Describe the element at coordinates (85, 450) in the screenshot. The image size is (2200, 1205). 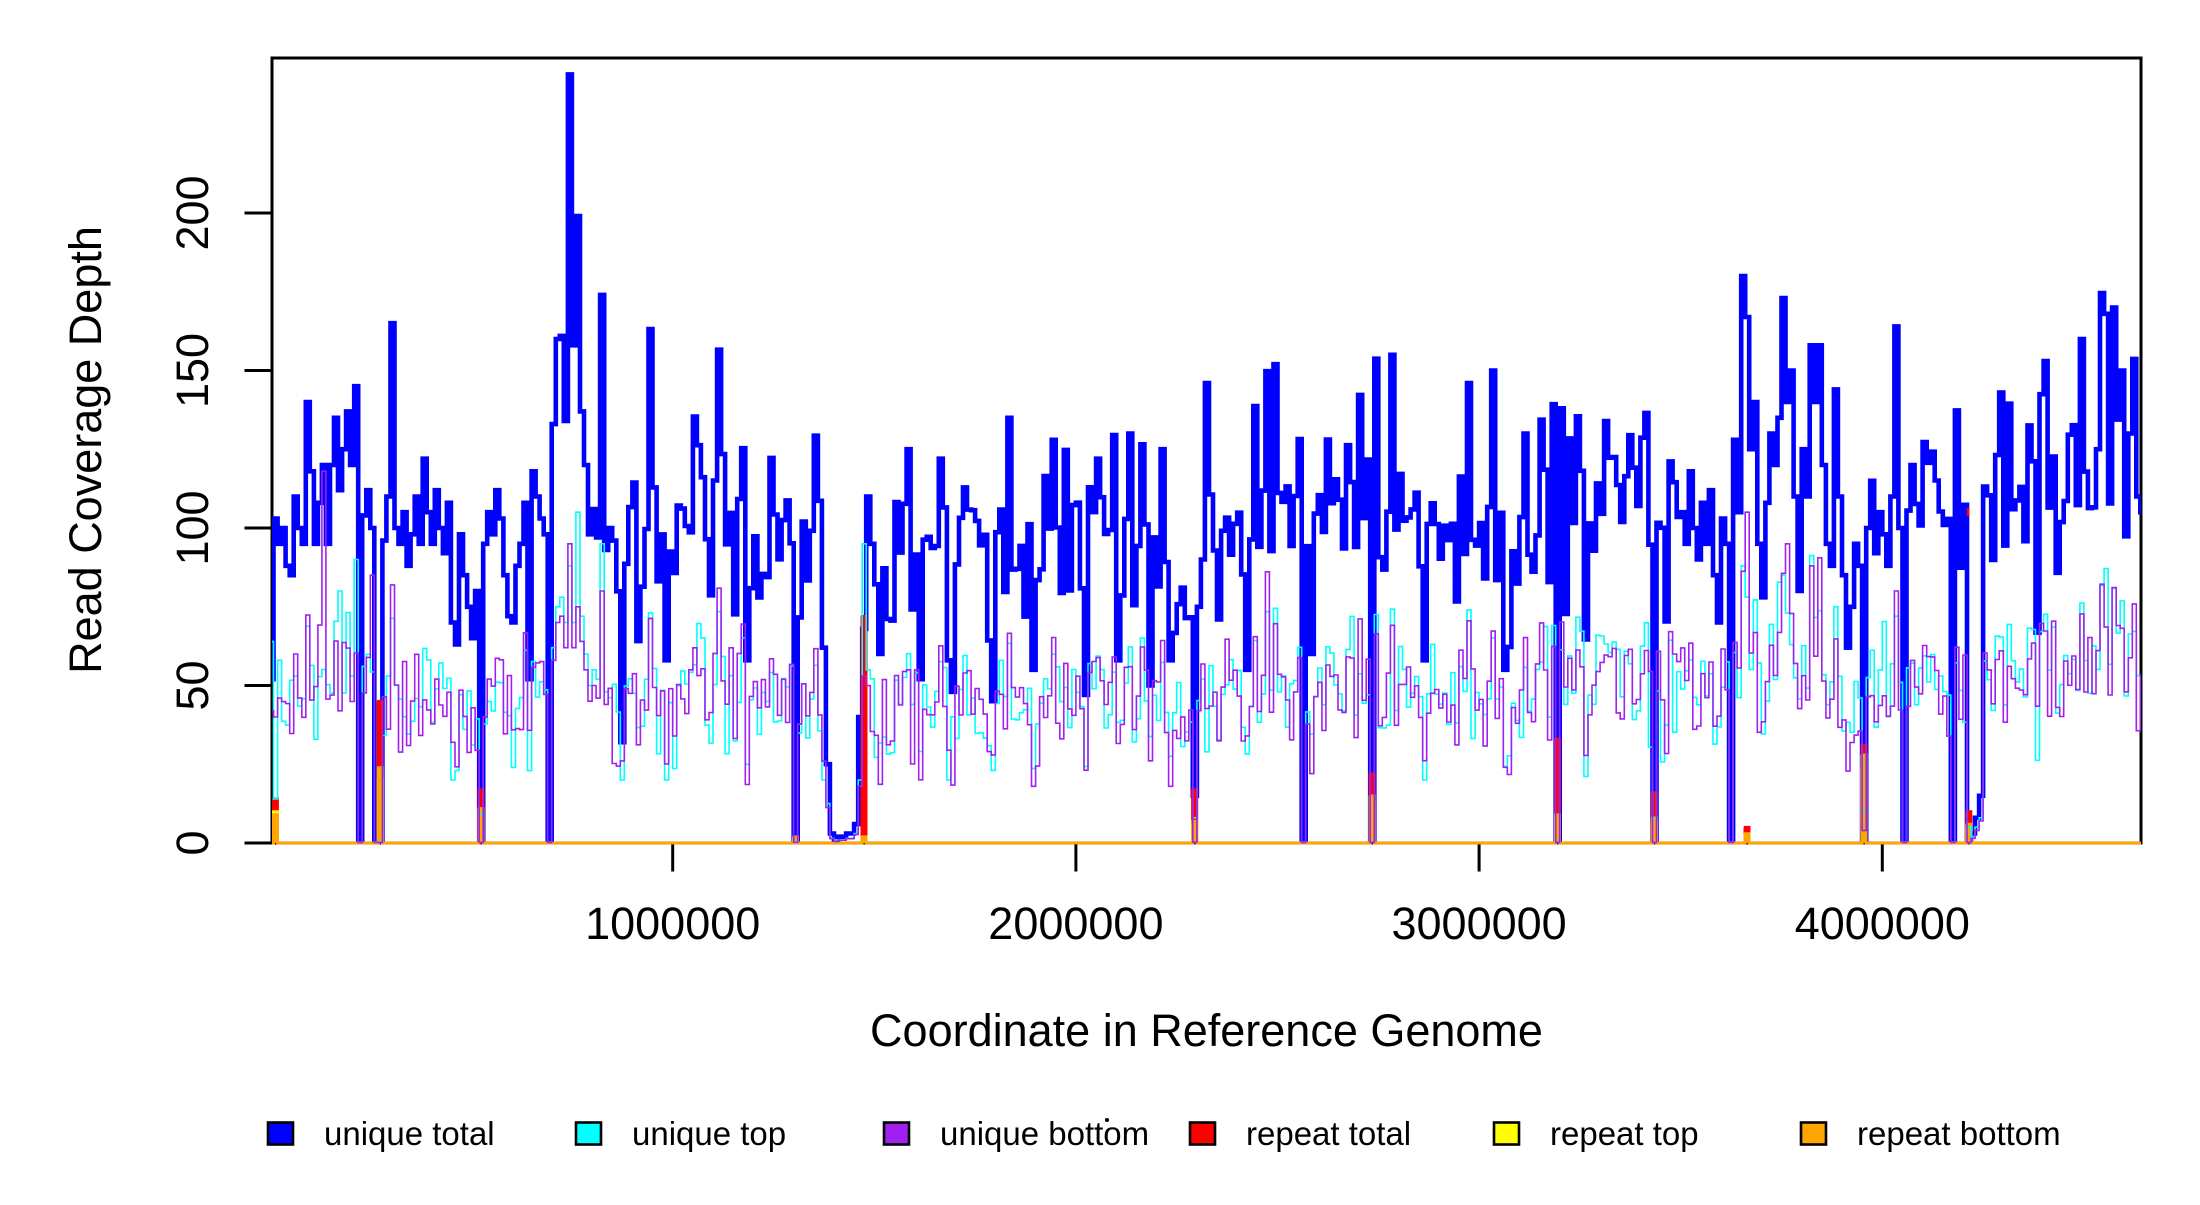
I see `svg-text: Read Coverage Depth` at that location.